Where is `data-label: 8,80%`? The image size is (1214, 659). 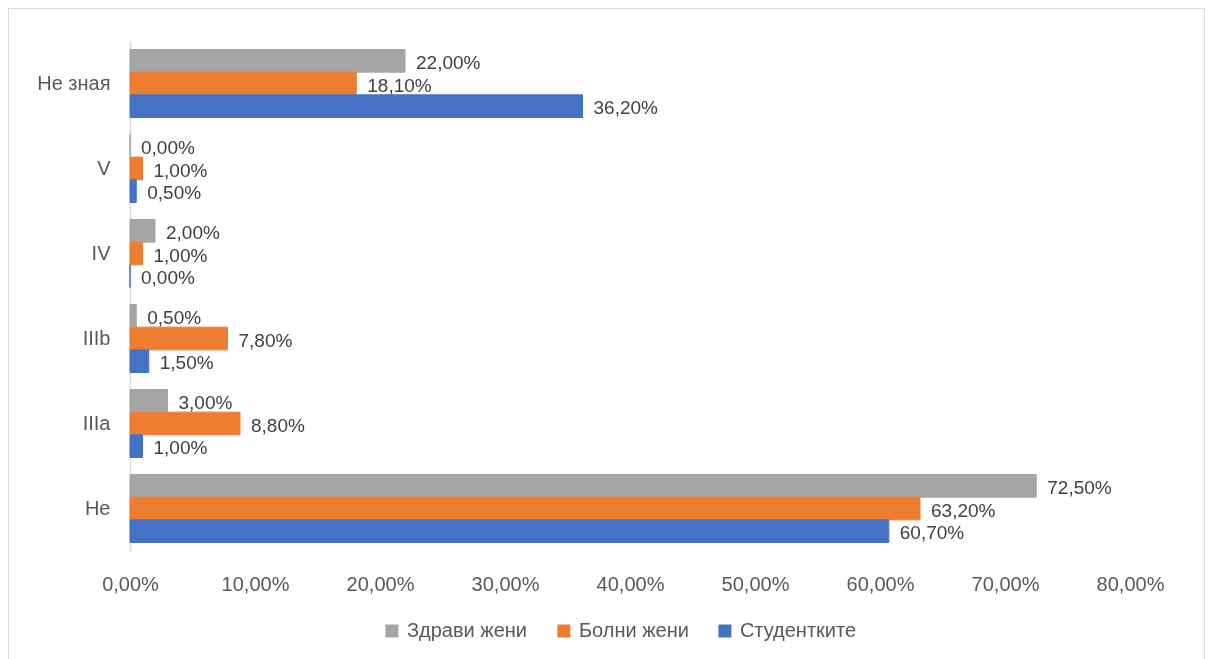 data-label: 8,80% is located at coordinates (278, 425).